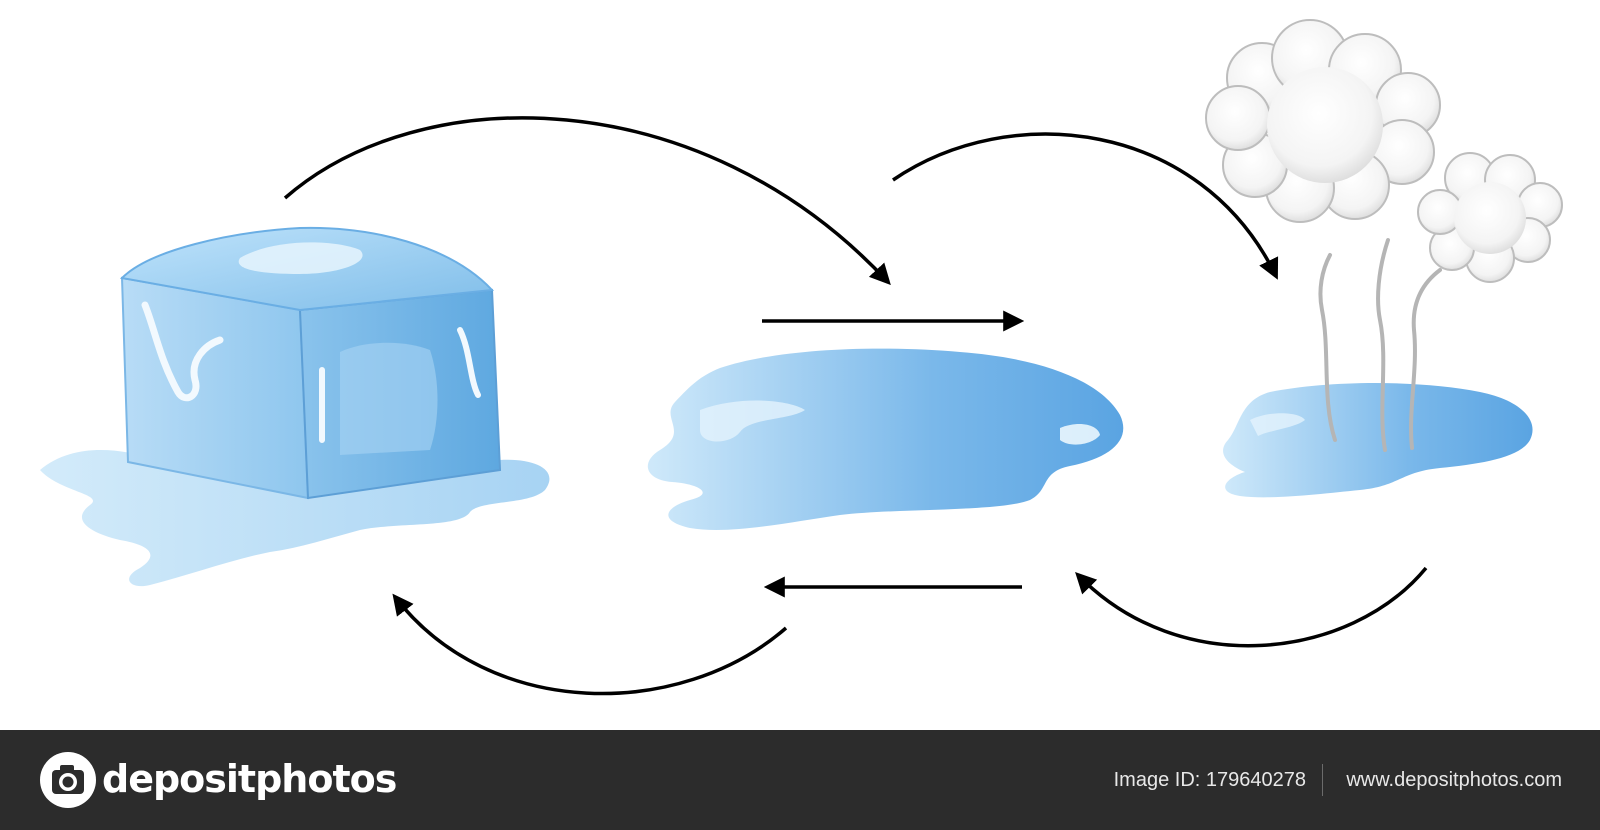 This screenshot has height=830, width=1600. Describe the element at coordinates (1425, 359) in the screenshot. I see `steam-wisp-right` at that location.